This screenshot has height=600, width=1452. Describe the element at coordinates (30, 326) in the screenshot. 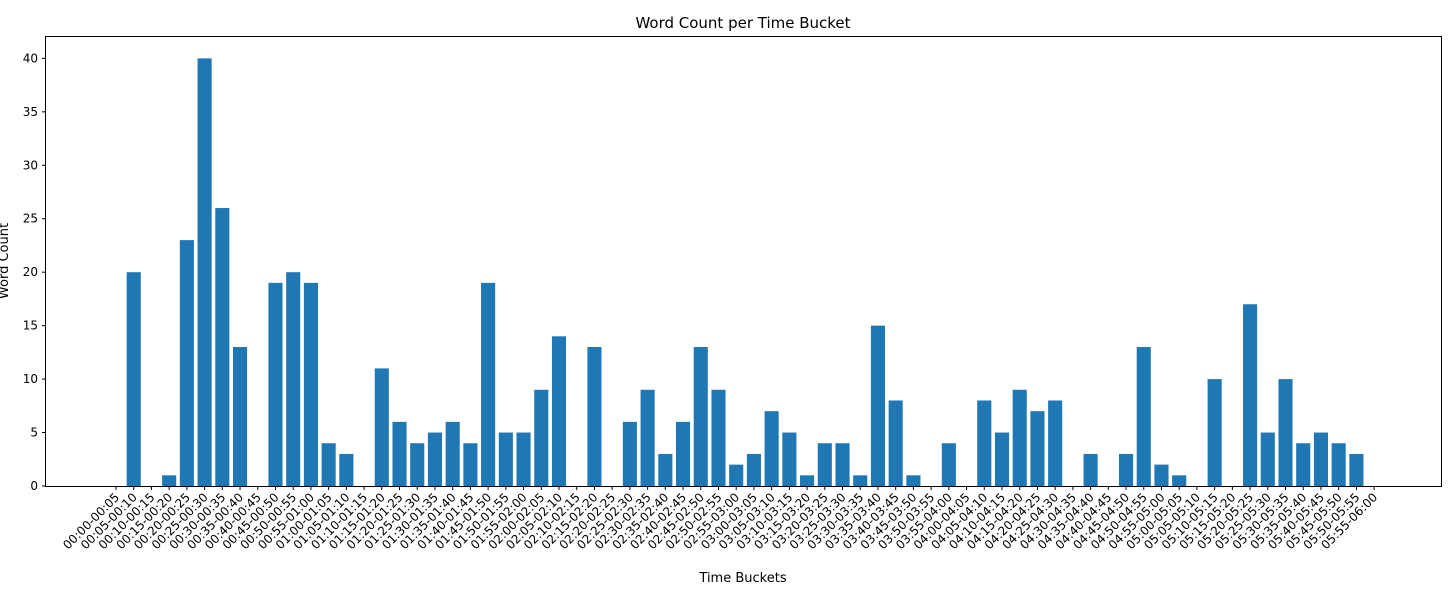

I see `y-tick-label: 15` at that location.